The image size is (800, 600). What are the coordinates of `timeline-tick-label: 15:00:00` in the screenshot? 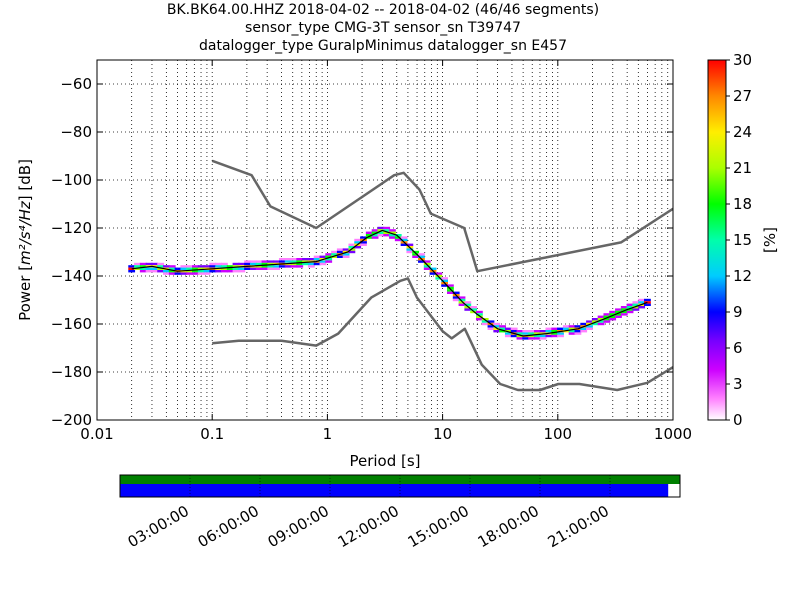 It's located at (438, 526).